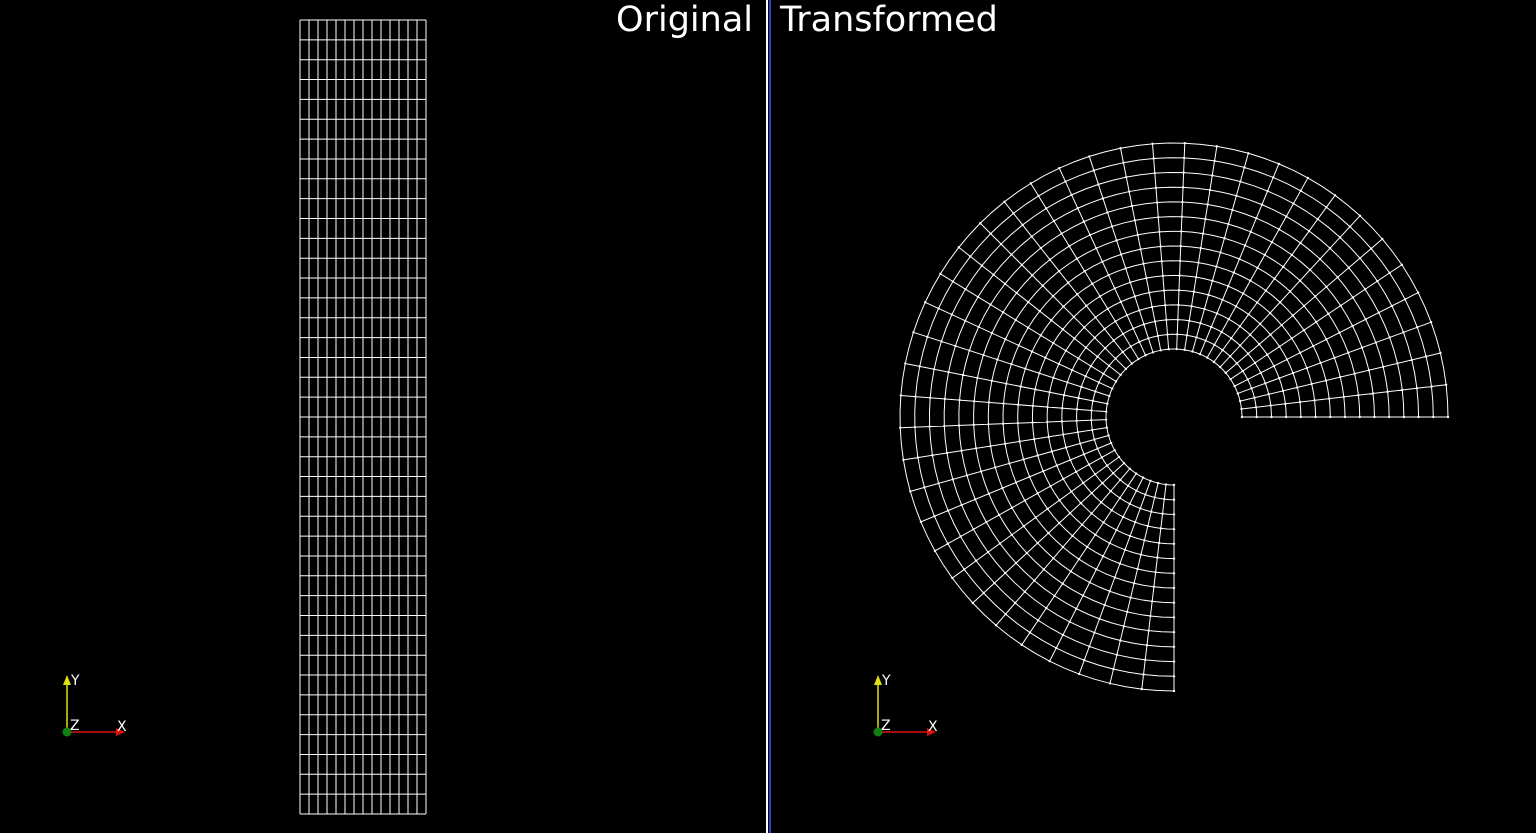  I want to click on viewport-title-original: Original, so click(684, 20).